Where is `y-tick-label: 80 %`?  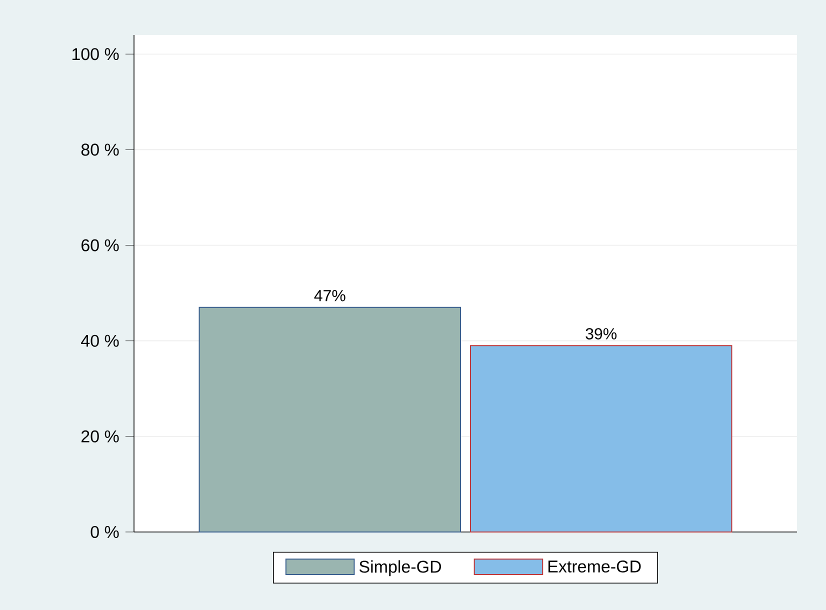
y-tick-label: 80 % is located at coordinates (100, 150).